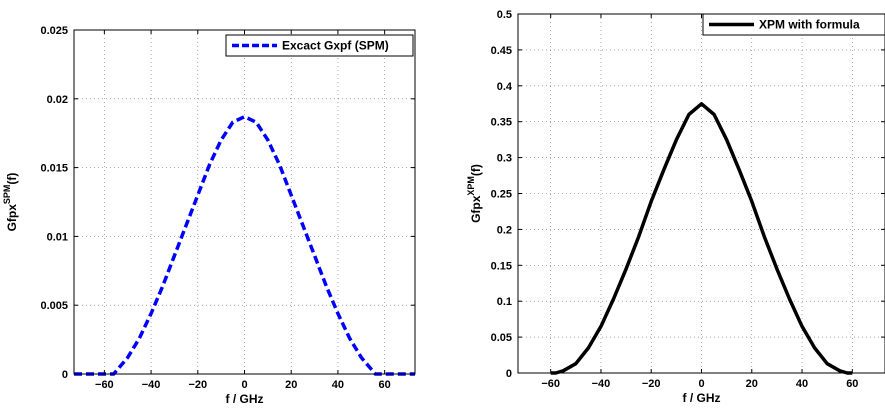  I want to click on y-tick-label: 0.4, so click(505, 87).